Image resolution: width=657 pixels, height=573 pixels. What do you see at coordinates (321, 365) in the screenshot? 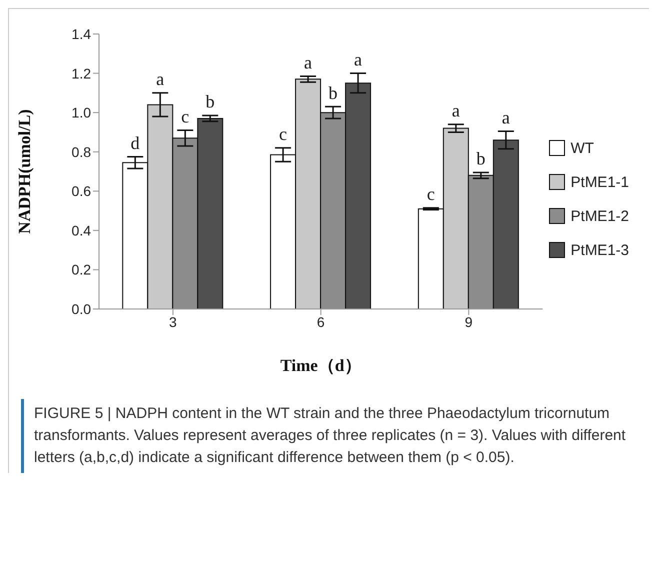
I see `x-axis-title: Time（d）` at bounding box center [321, 365].